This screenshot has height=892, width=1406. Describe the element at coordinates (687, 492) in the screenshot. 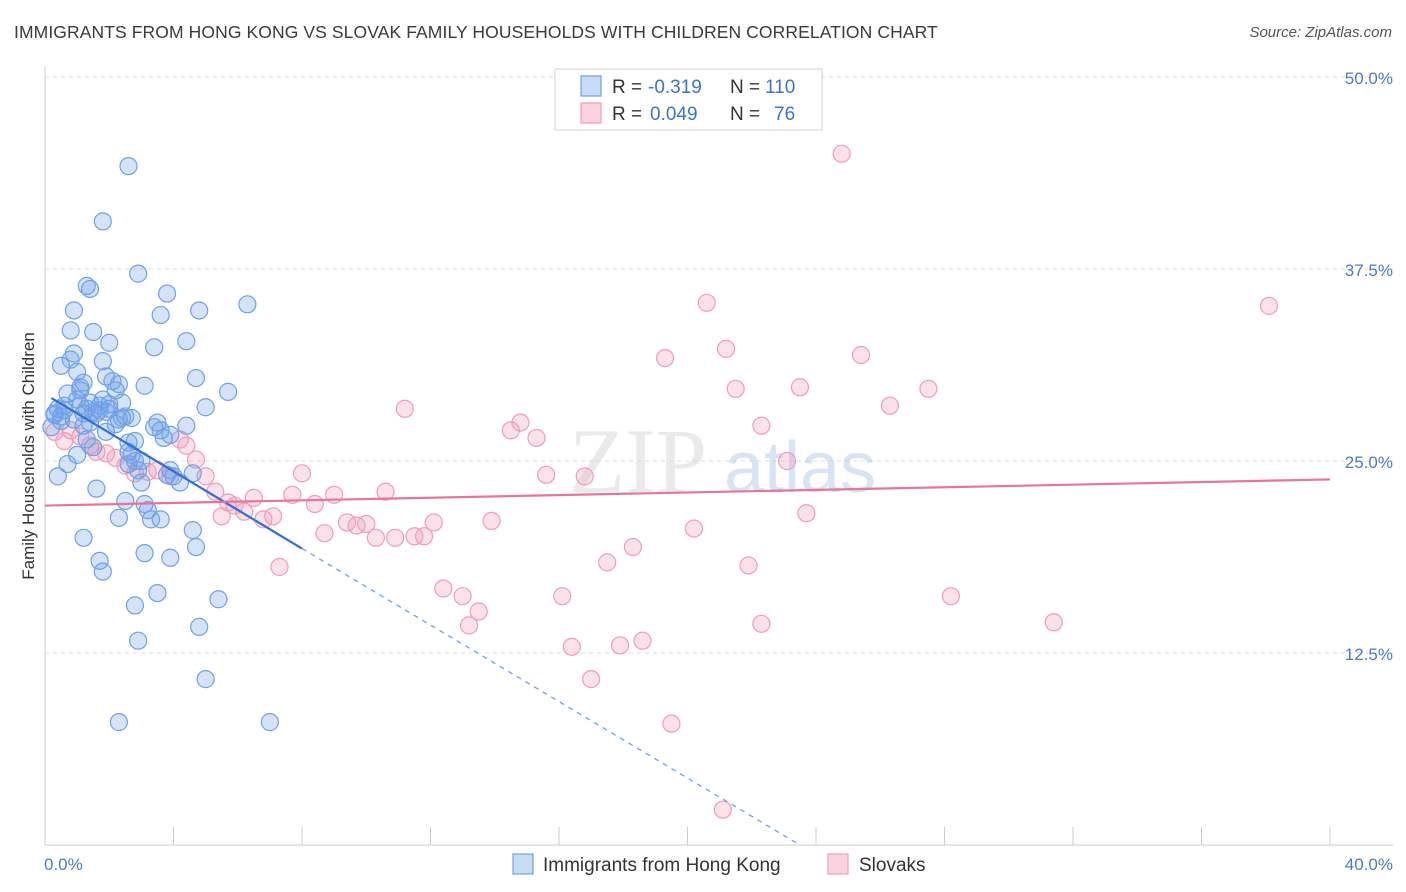

I see `slovaks-trend-line` at that location.